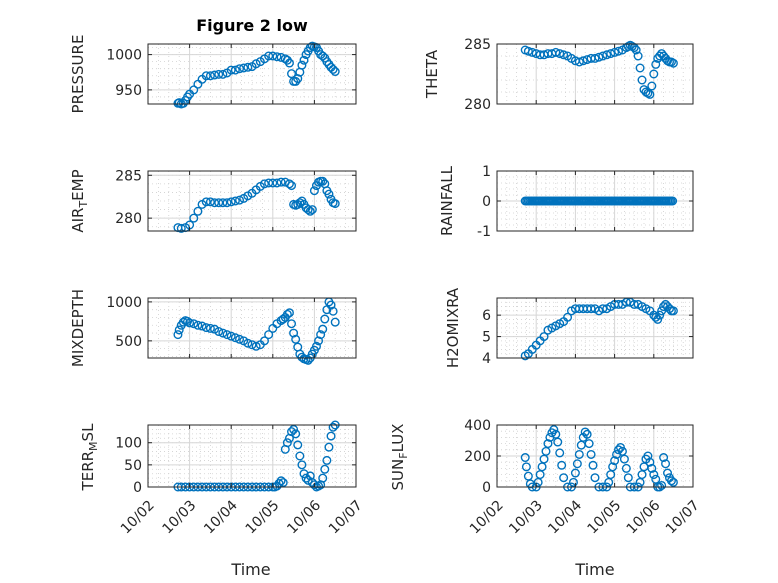 This screenshot has height=583, width=778. Describe the element at coordinates (486, 338) in the screenshot. I see `y-tick-label: 5` at that location.